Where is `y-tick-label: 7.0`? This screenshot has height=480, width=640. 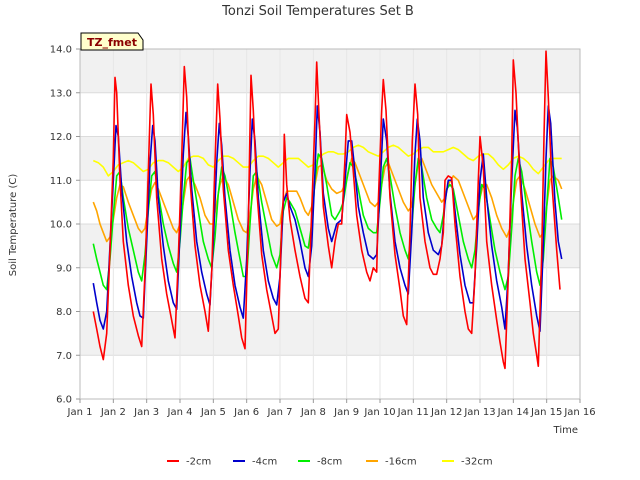 y-tick-label: 7.0 is located at coordinates (64, 356).